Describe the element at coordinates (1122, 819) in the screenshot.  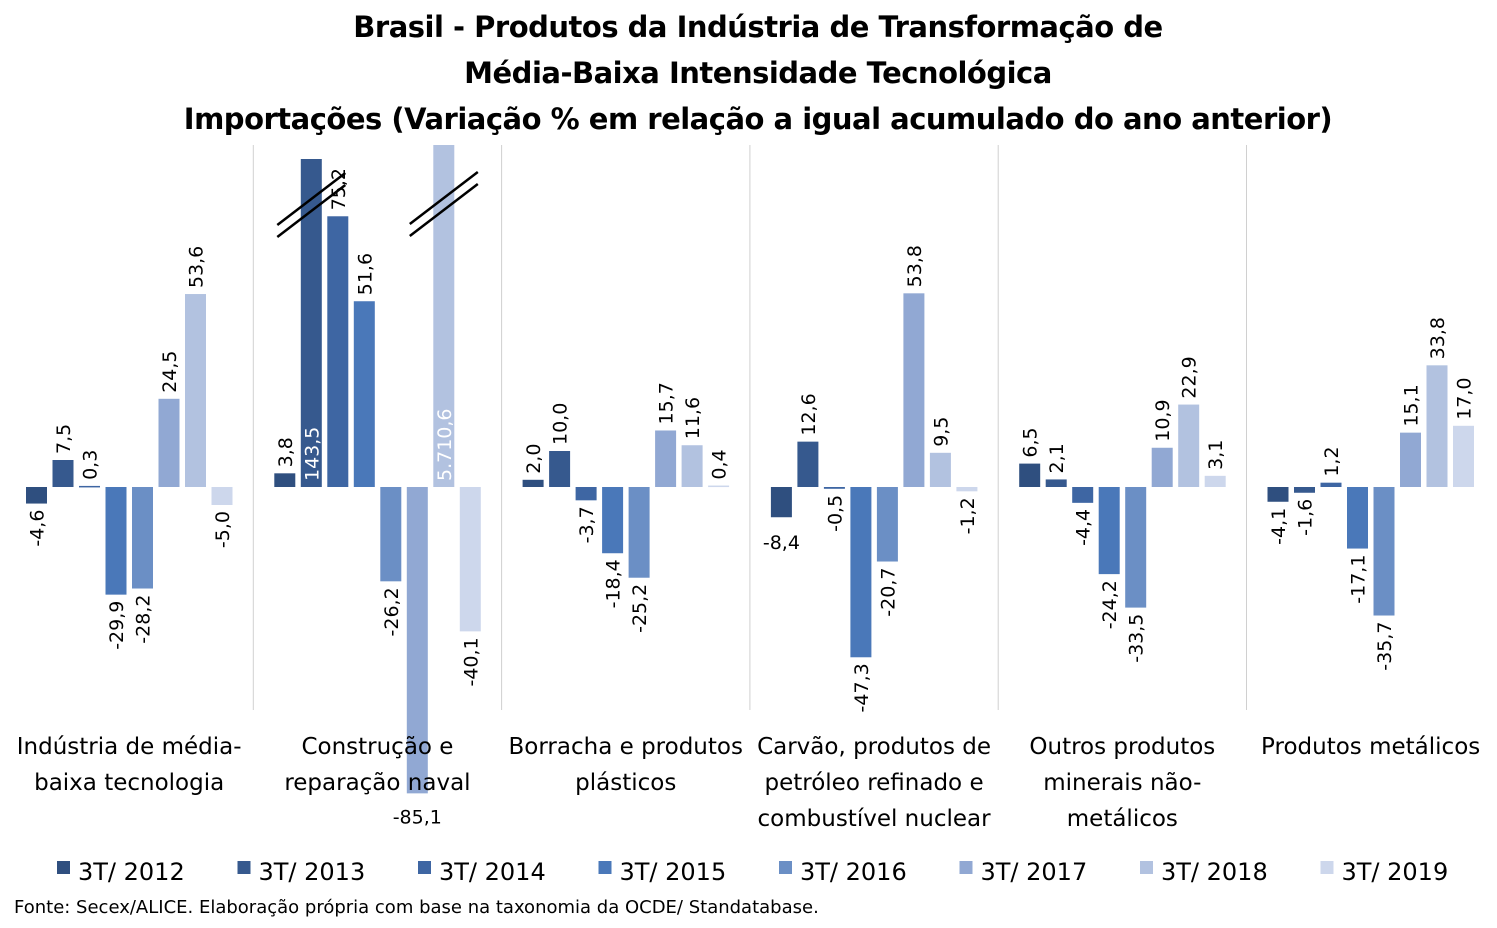
I see `category-label: metálicos` at that location.